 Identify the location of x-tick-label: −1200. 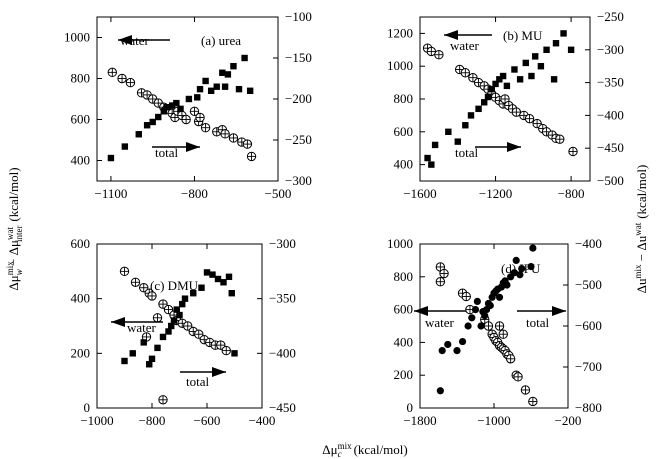
(495, 193).